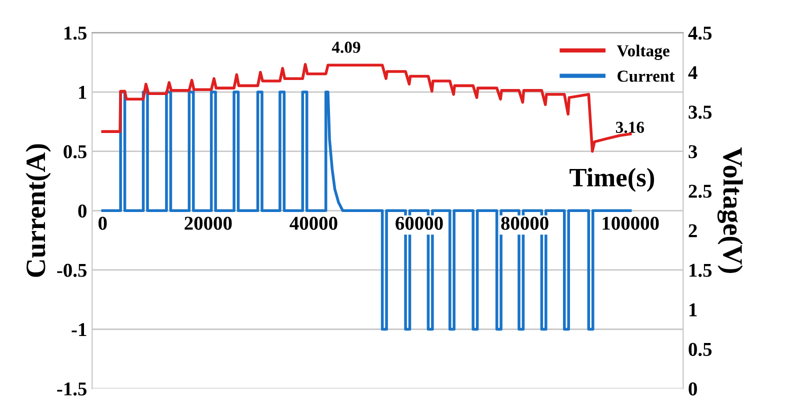 This screenshot has width=787, height=409. What do you see at coordinates (646, 76) in the screenshot?
I see `legend-label: Current` at bounding box center [646, 76].